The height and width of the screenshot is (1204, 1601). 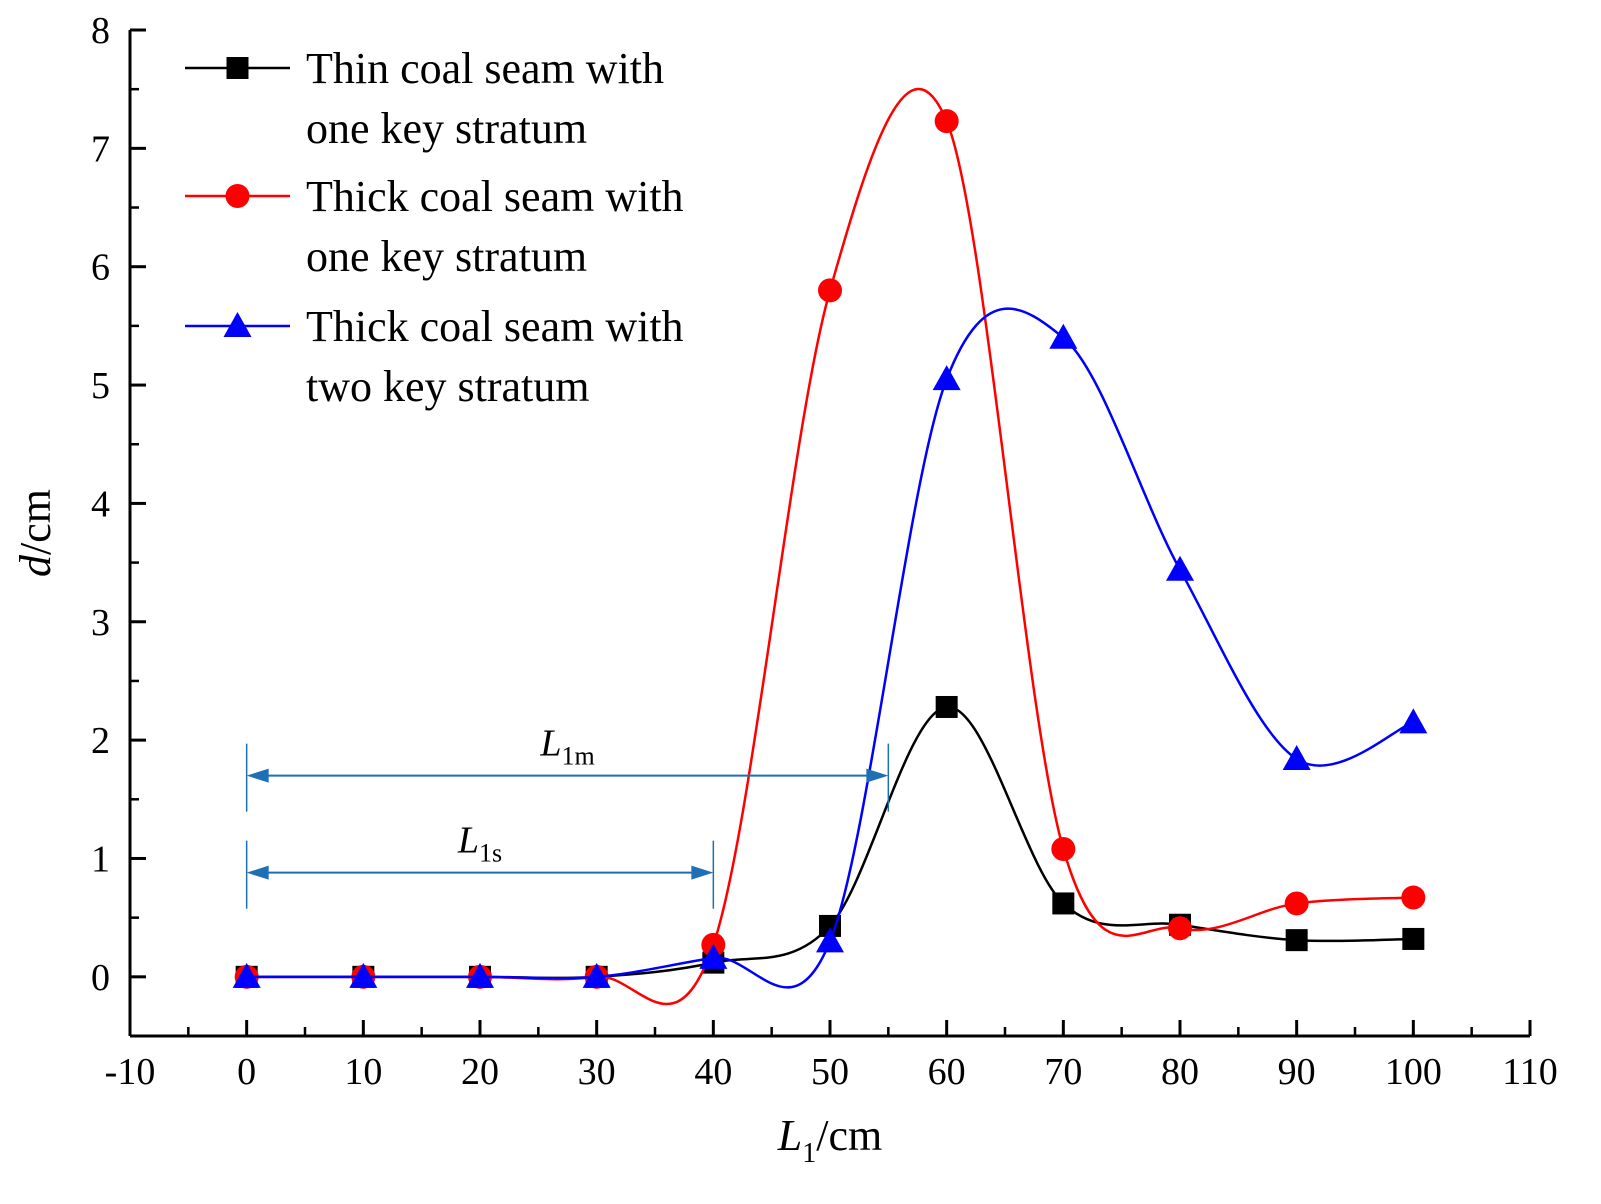 I want to click on x-tick-label: 0, so click(x=246, y=1072).